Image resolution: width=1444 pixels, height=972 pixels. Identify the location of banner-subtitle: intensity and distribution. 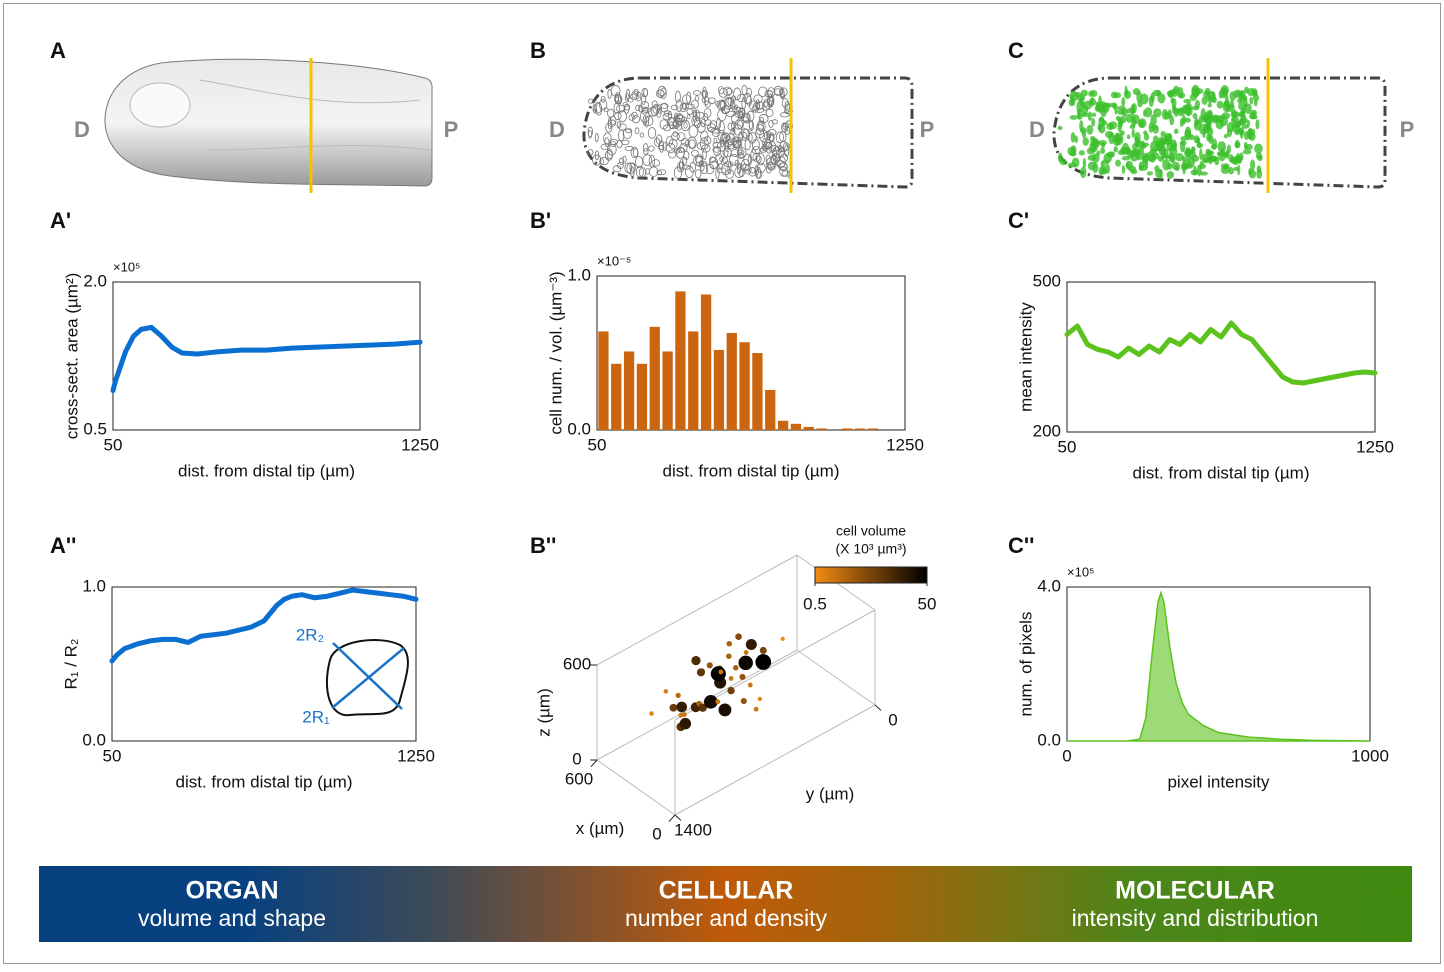
(1195, 918).